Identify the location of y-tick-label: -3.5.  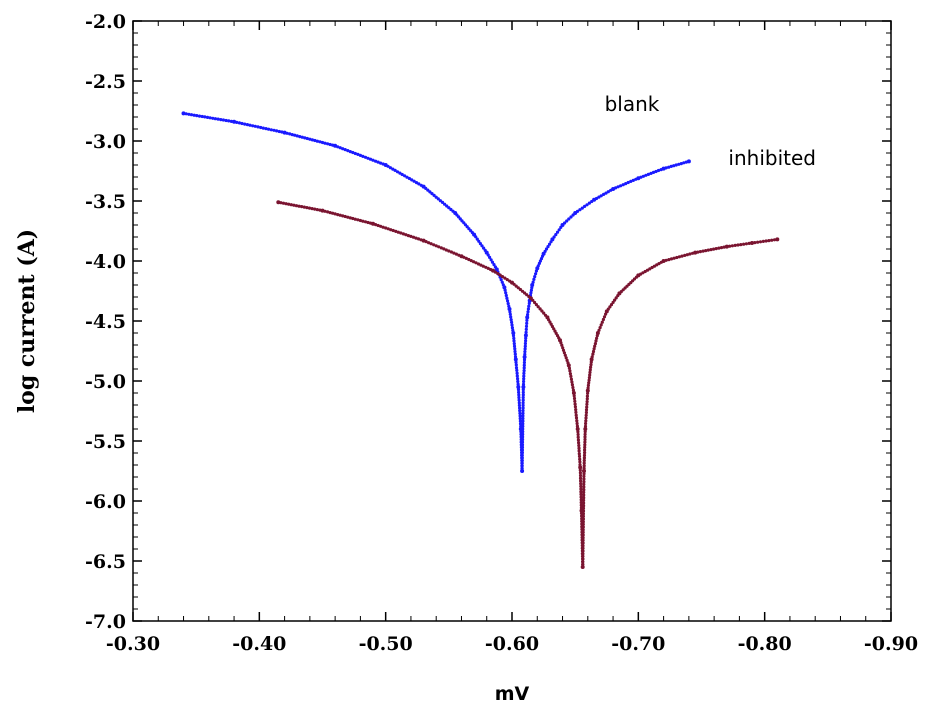
(105, 202).